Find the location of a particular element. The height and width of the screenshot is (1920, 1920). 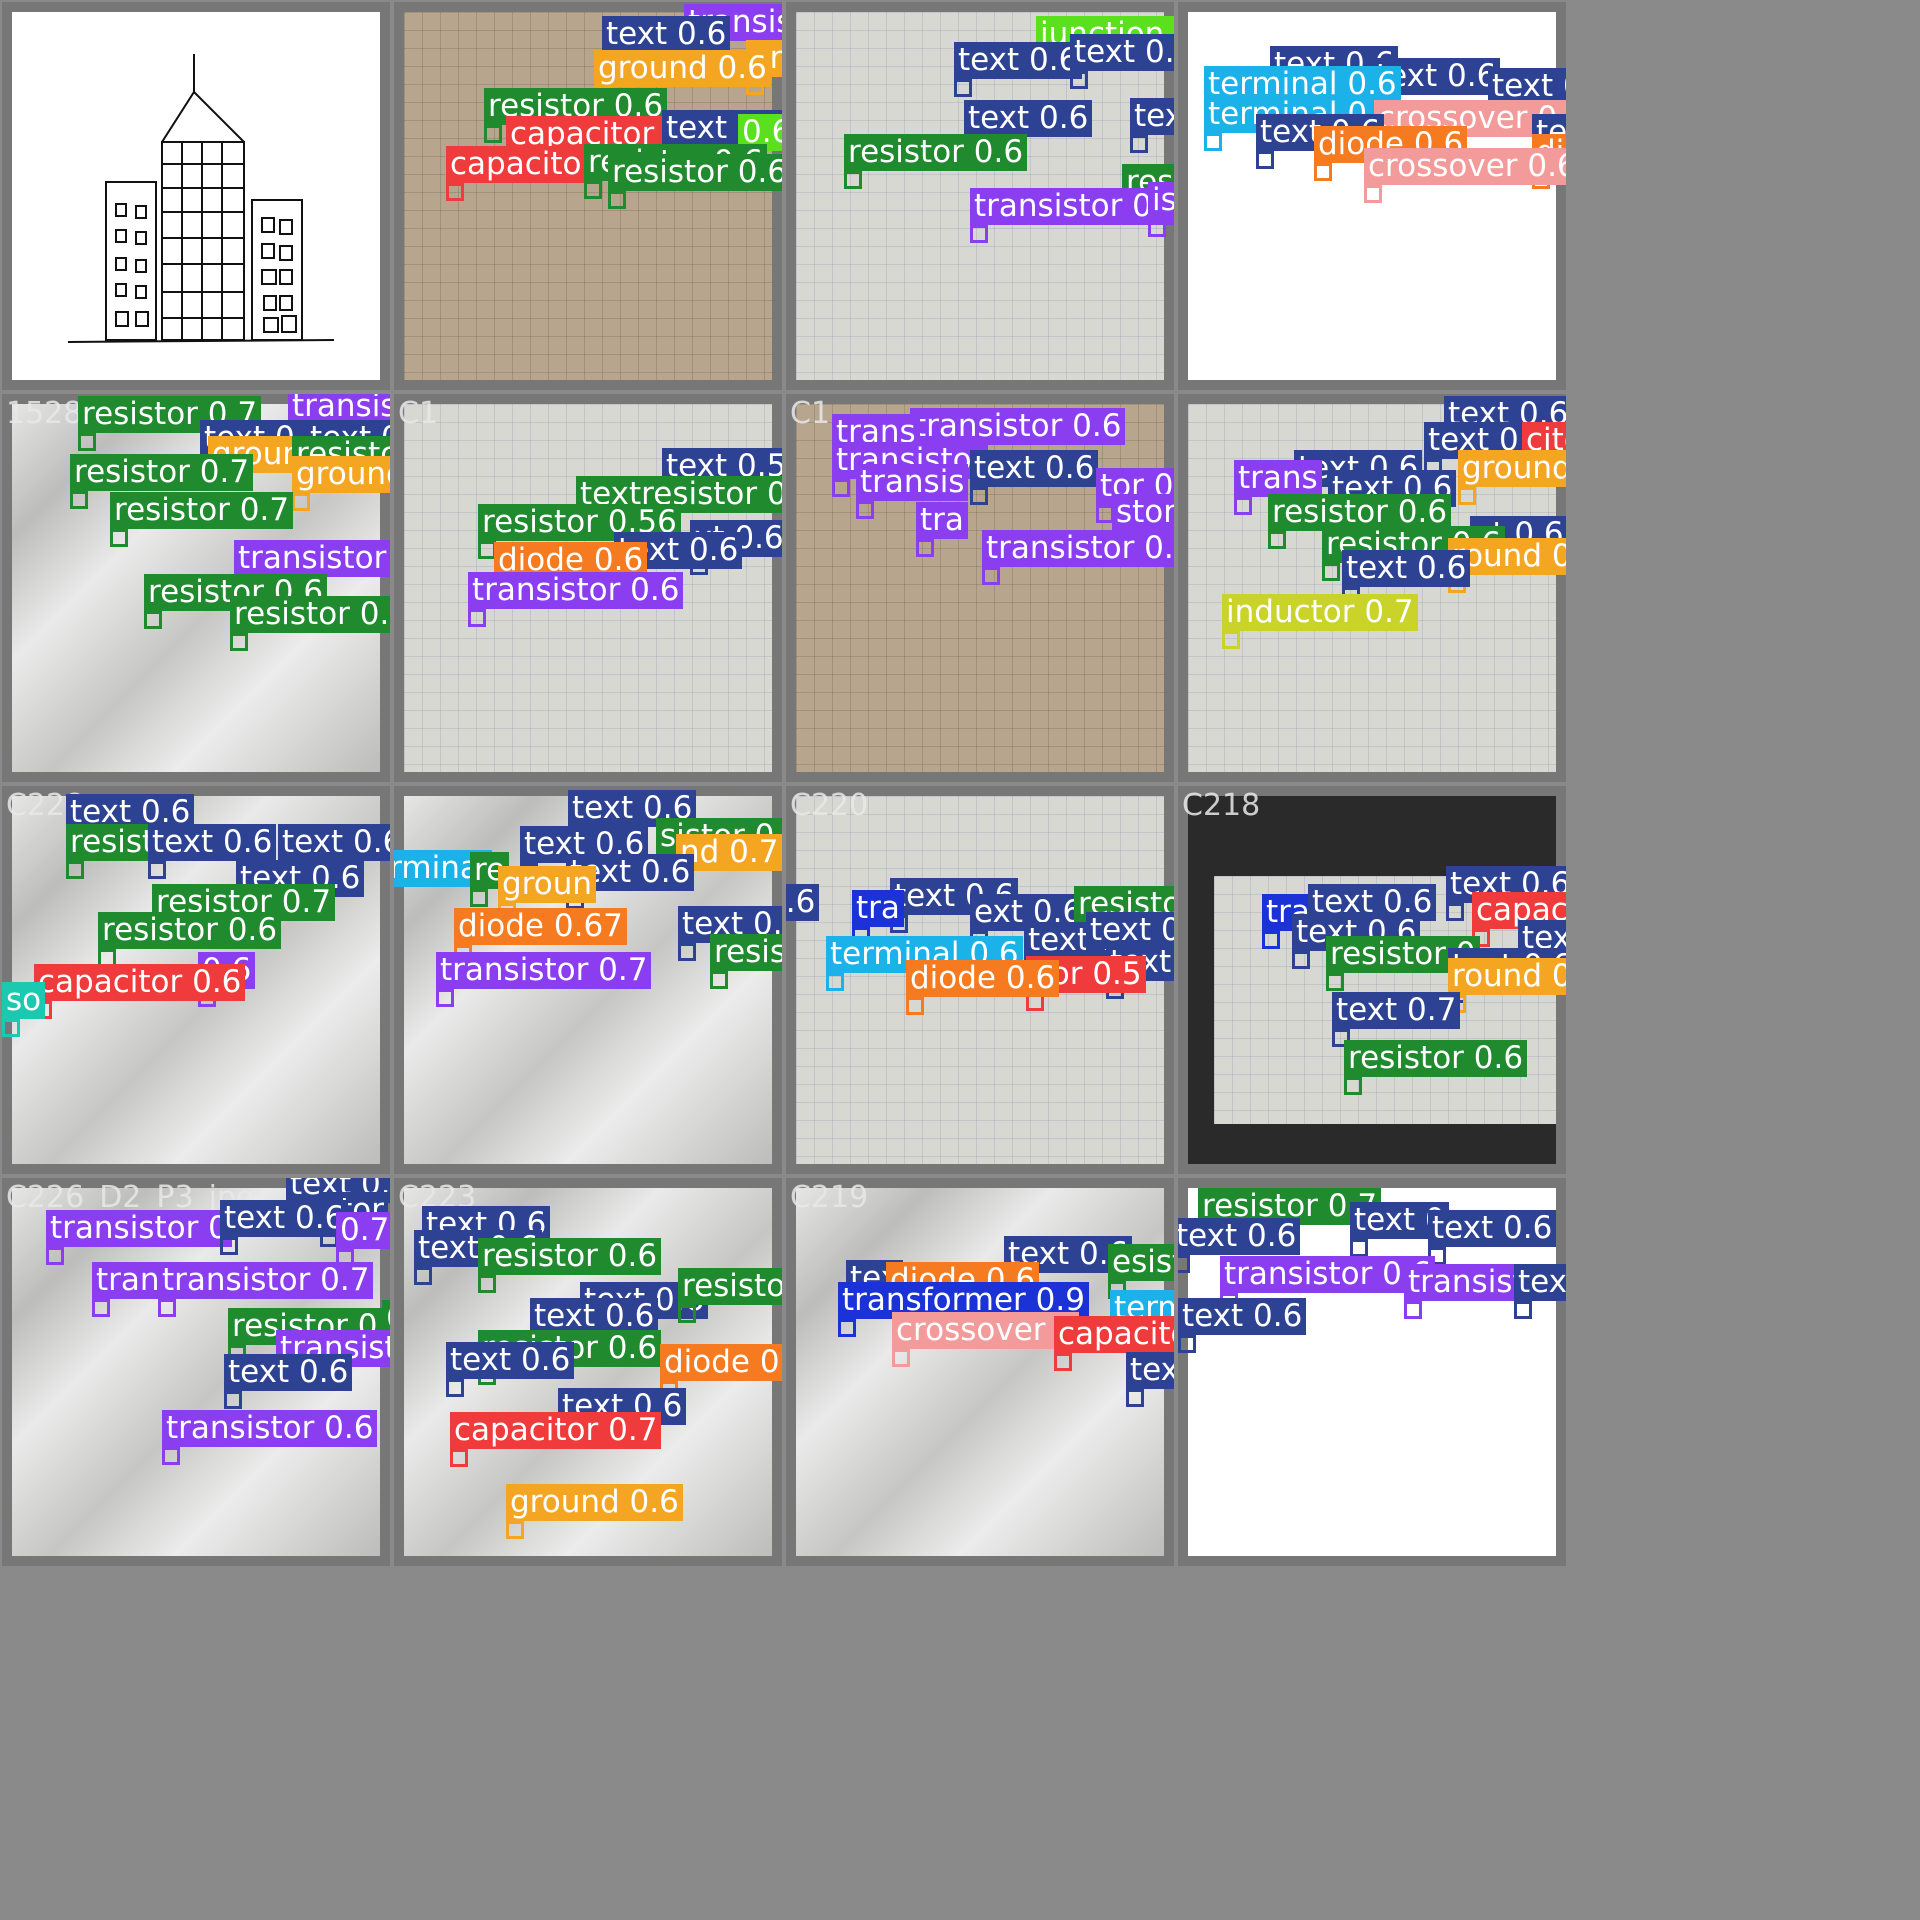

tile-caption: C218 is located at coordinates (1221, 805).